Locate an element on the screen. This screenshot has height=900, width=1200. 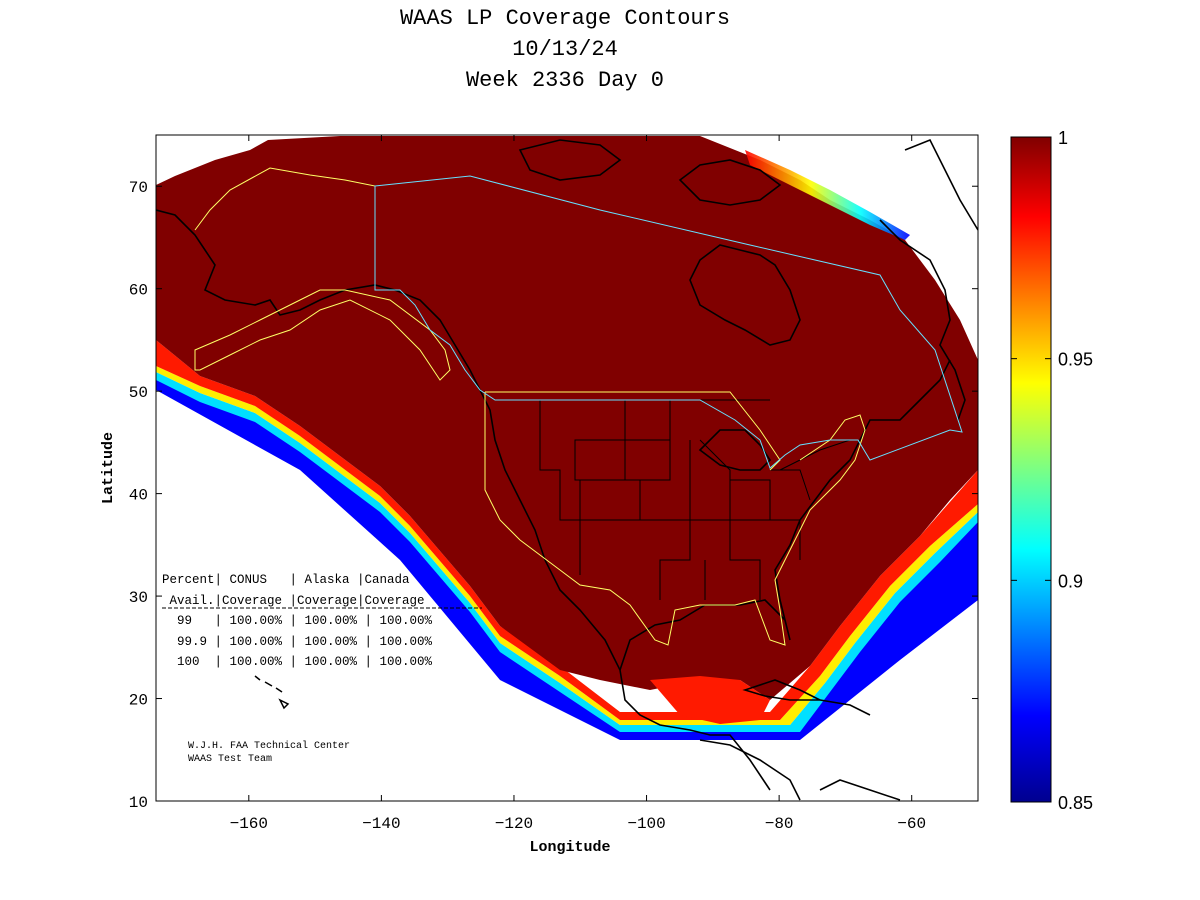
coverage-patch-gulf is located at coordinates (710, 700).